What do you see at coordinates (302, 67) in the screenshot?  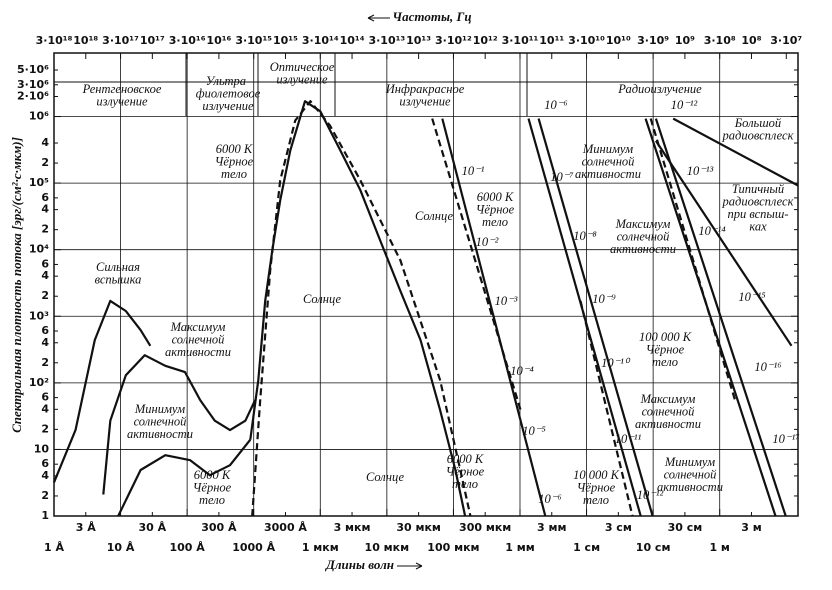 I see `annotation: Оптическое` at bounding box center [302, 67].